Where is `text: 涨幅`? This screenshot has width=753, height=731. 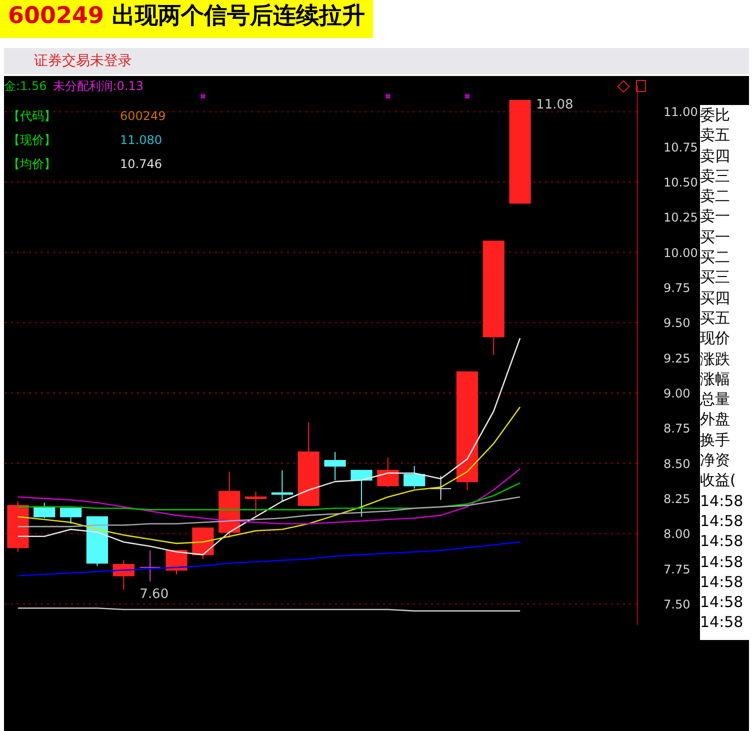 text: 涨幅 is located at coordinates (715, 379).